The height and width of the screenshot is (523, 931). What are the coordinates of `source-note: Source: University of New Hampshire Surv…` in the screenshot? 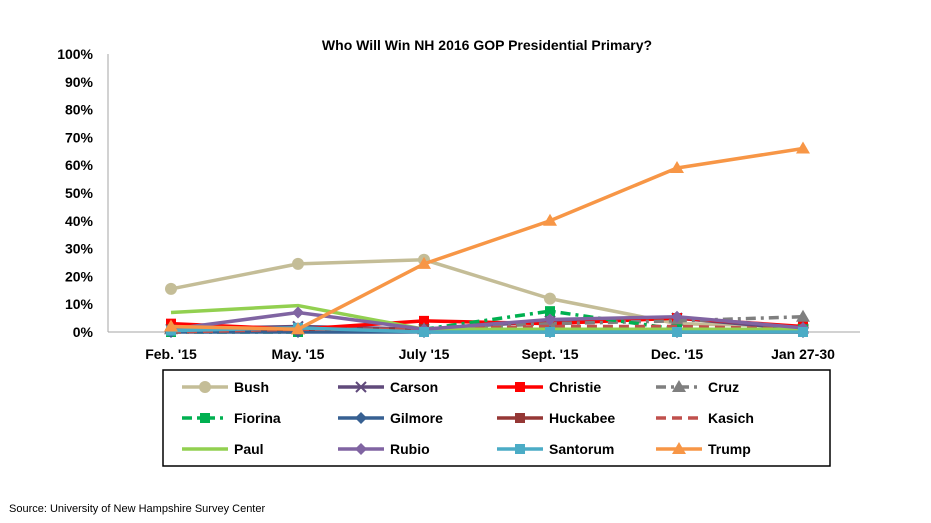 It's located at (137, 509).